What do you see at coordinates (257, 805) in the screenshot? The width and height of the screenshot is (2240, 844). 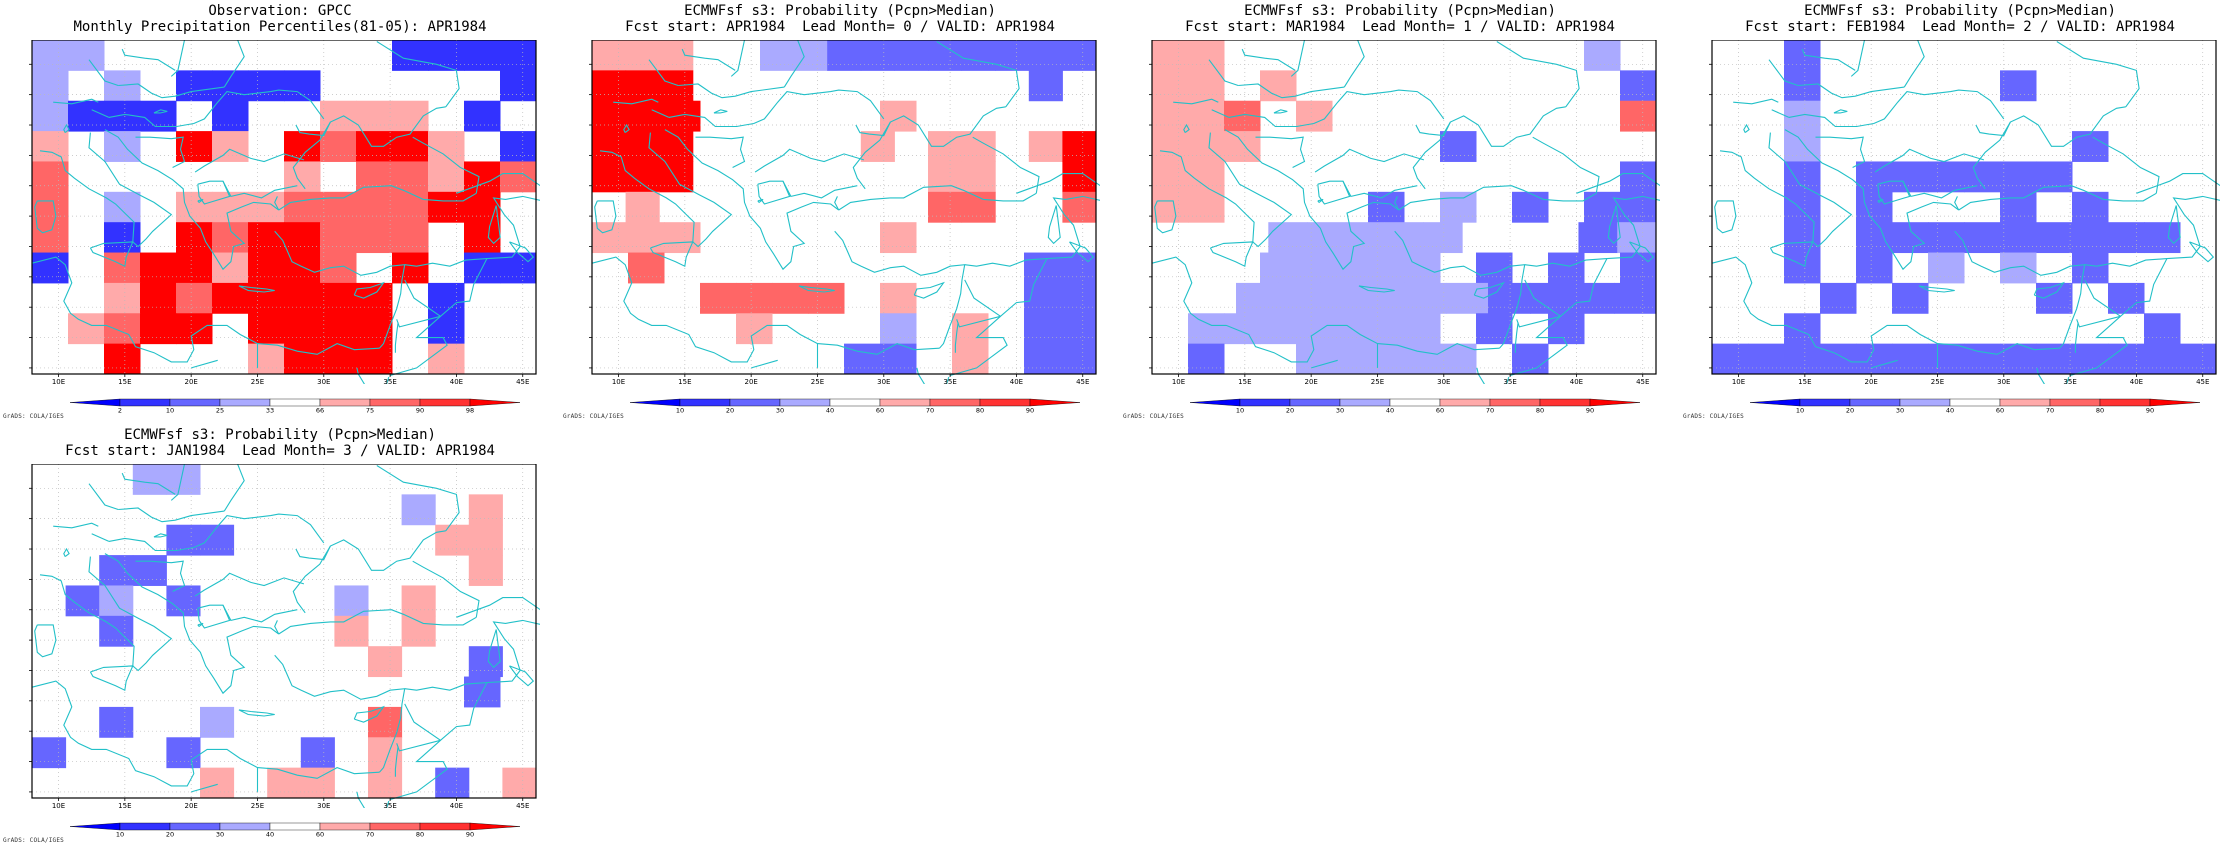 I see `lon-tick-label: 25E` at bounding box center [257, 805].